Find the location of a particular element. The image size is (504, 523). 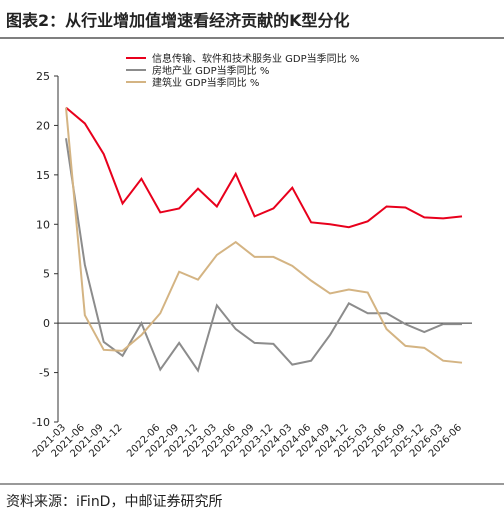

y-tick-label: 20 is located at coordinates (43, 125).